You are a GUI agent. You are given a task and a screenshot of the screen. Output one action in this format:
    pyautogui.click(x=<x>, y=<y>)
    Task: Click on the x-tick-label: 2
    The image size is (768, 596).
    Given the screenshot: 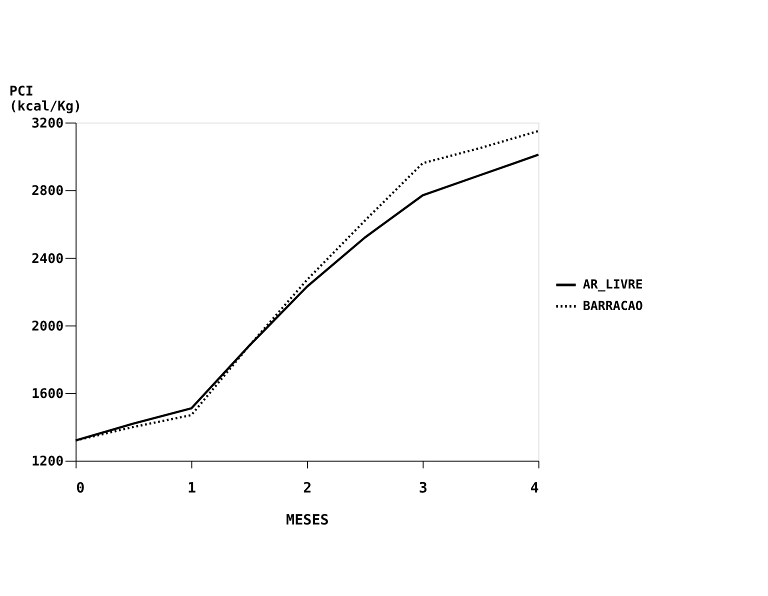 What is the action you would take?
    pyautogui.click(x=307, y=488)
    